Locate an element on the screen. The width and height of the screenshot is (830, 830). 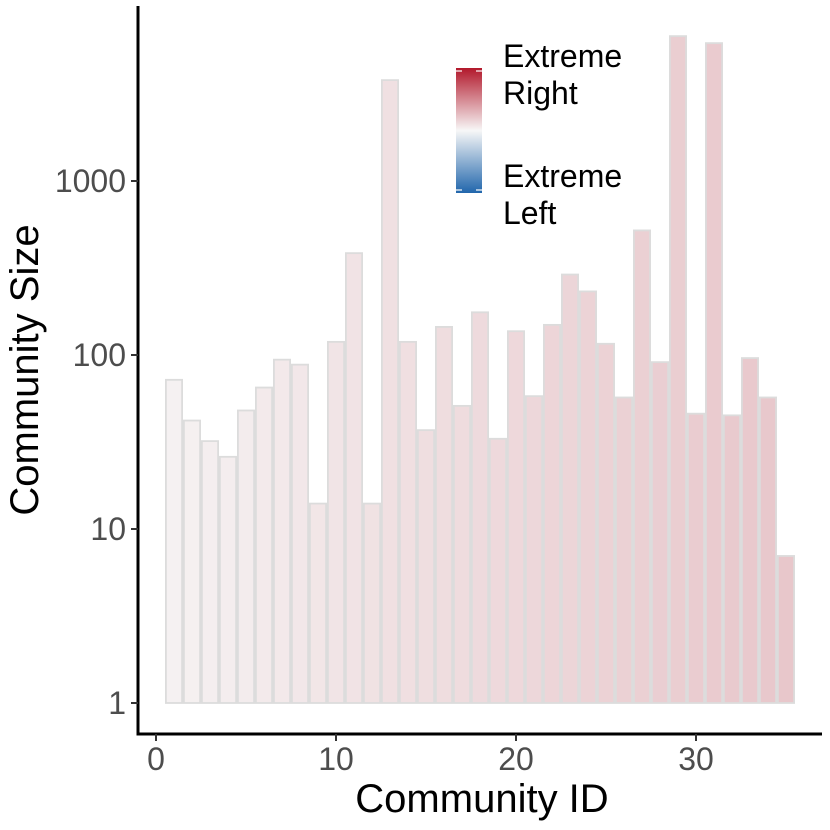
y-axis-title: Community Size is located at coordinates (25, 369).